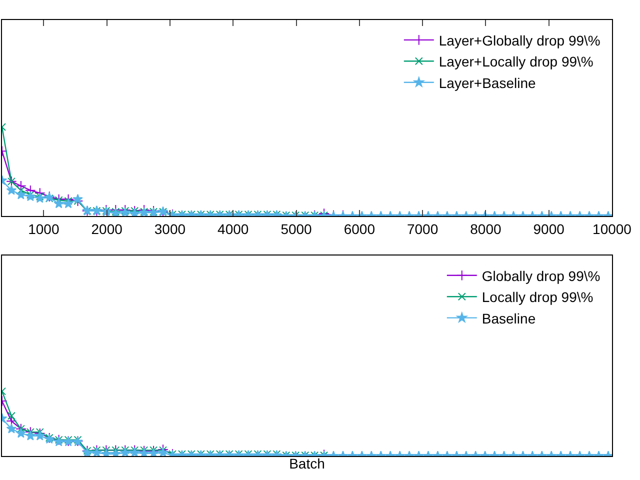 The width and height of the screenshot is (640, 480). What do you see at coordinates (516, 62) in the screenshot?
I see `legend-label: Layer+Locally drop 99\%` at bounding box center [516, 62].